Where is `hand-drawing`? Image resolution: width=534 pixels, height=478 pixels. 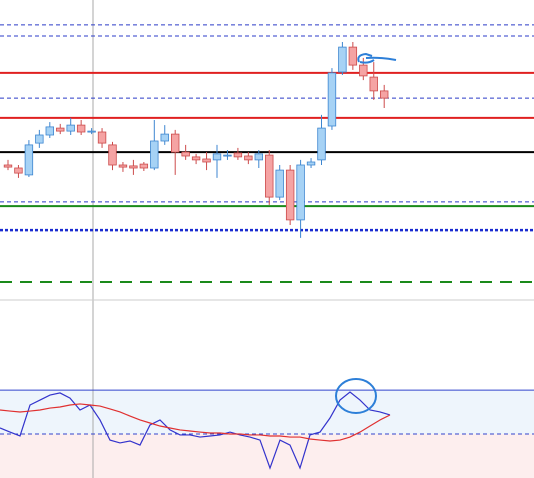
hand-drawing is located at coordinates (377, 58).